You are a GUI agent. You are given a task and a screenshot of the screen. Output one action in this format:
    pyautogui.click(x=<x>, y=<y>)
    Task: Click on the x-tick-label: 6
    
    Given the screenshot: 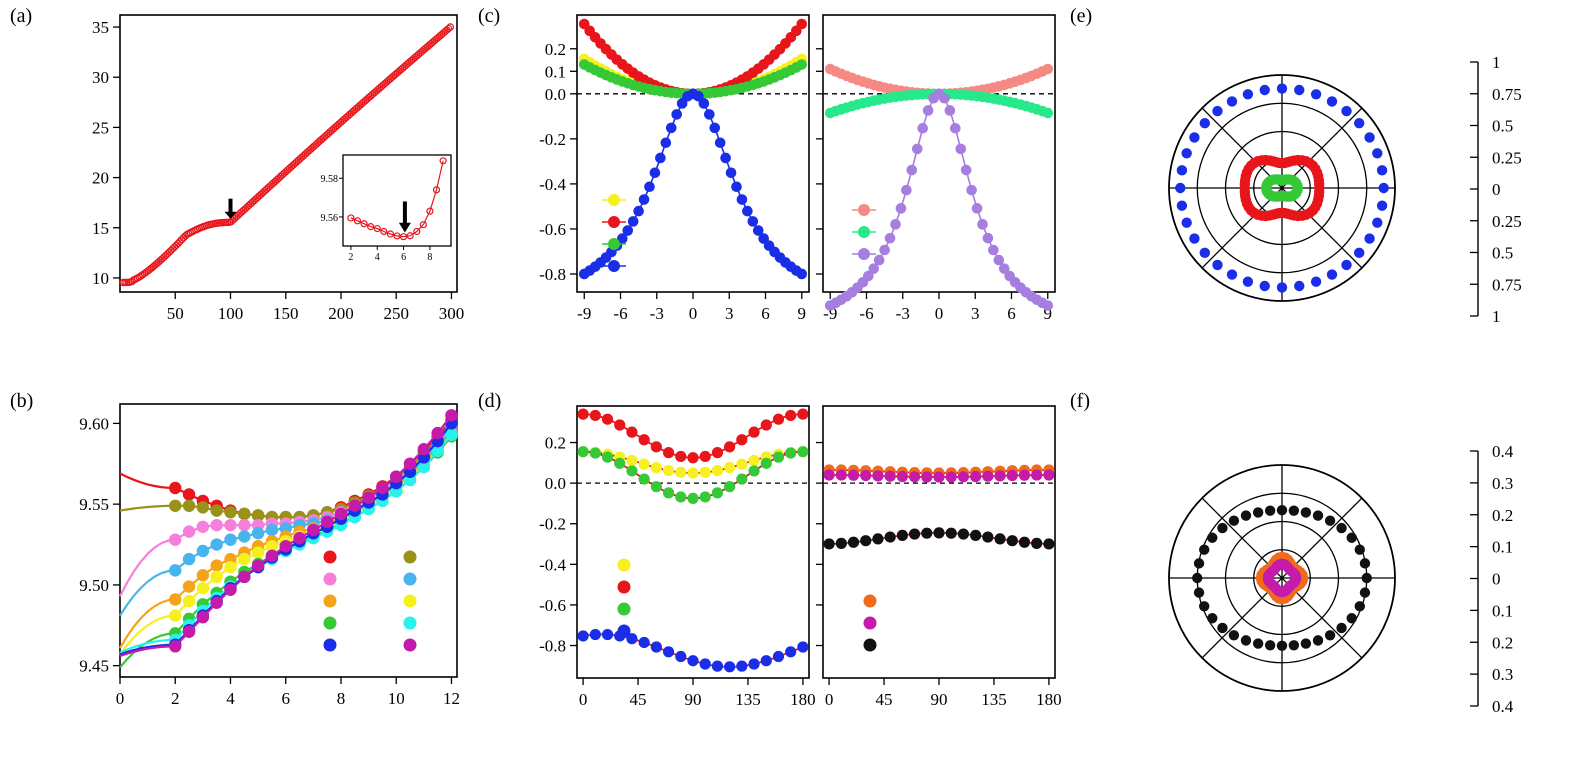 What is the action you would take?
    pyautogui.click(x=765, y=313)
    